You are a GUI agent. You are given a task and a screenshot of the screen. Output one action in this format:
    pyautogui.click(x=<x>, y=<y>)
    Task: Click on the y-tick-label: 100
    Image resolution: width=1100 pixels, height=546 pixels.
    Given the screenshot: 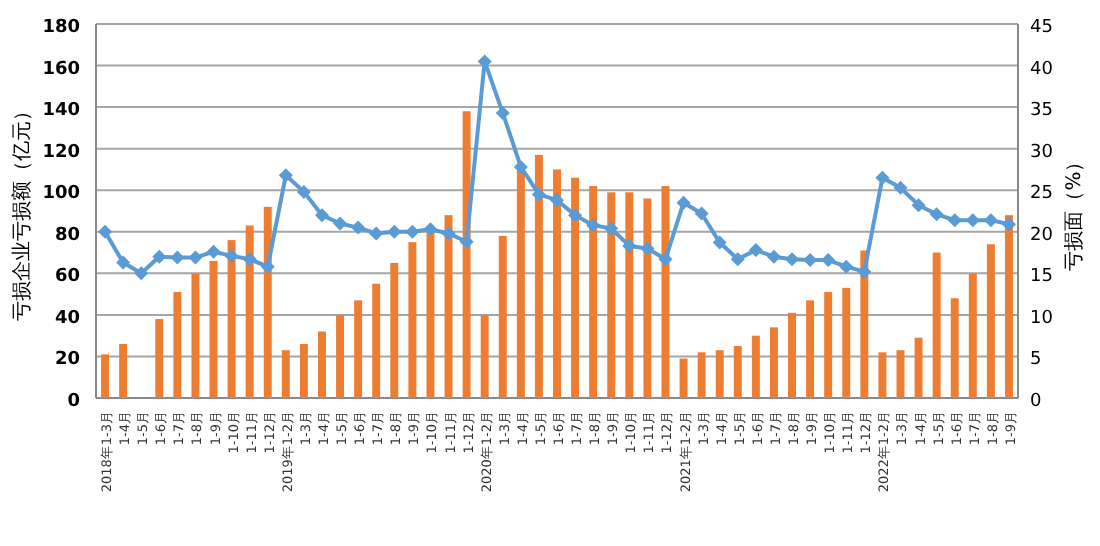 What is the action you would take?
    pyautogui.click(x=61, y=194)
    